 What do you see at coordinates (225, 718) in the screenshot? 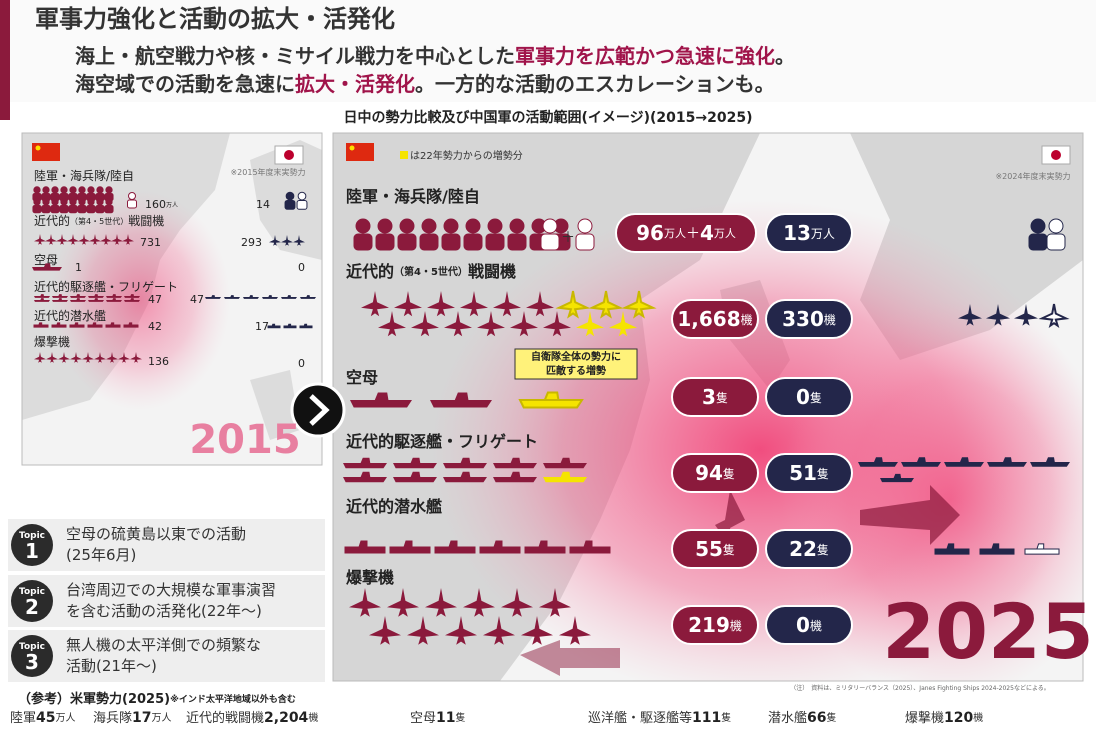
I see `reference-item-part: 近代的戦闘機` at bounding box center [225, 718].